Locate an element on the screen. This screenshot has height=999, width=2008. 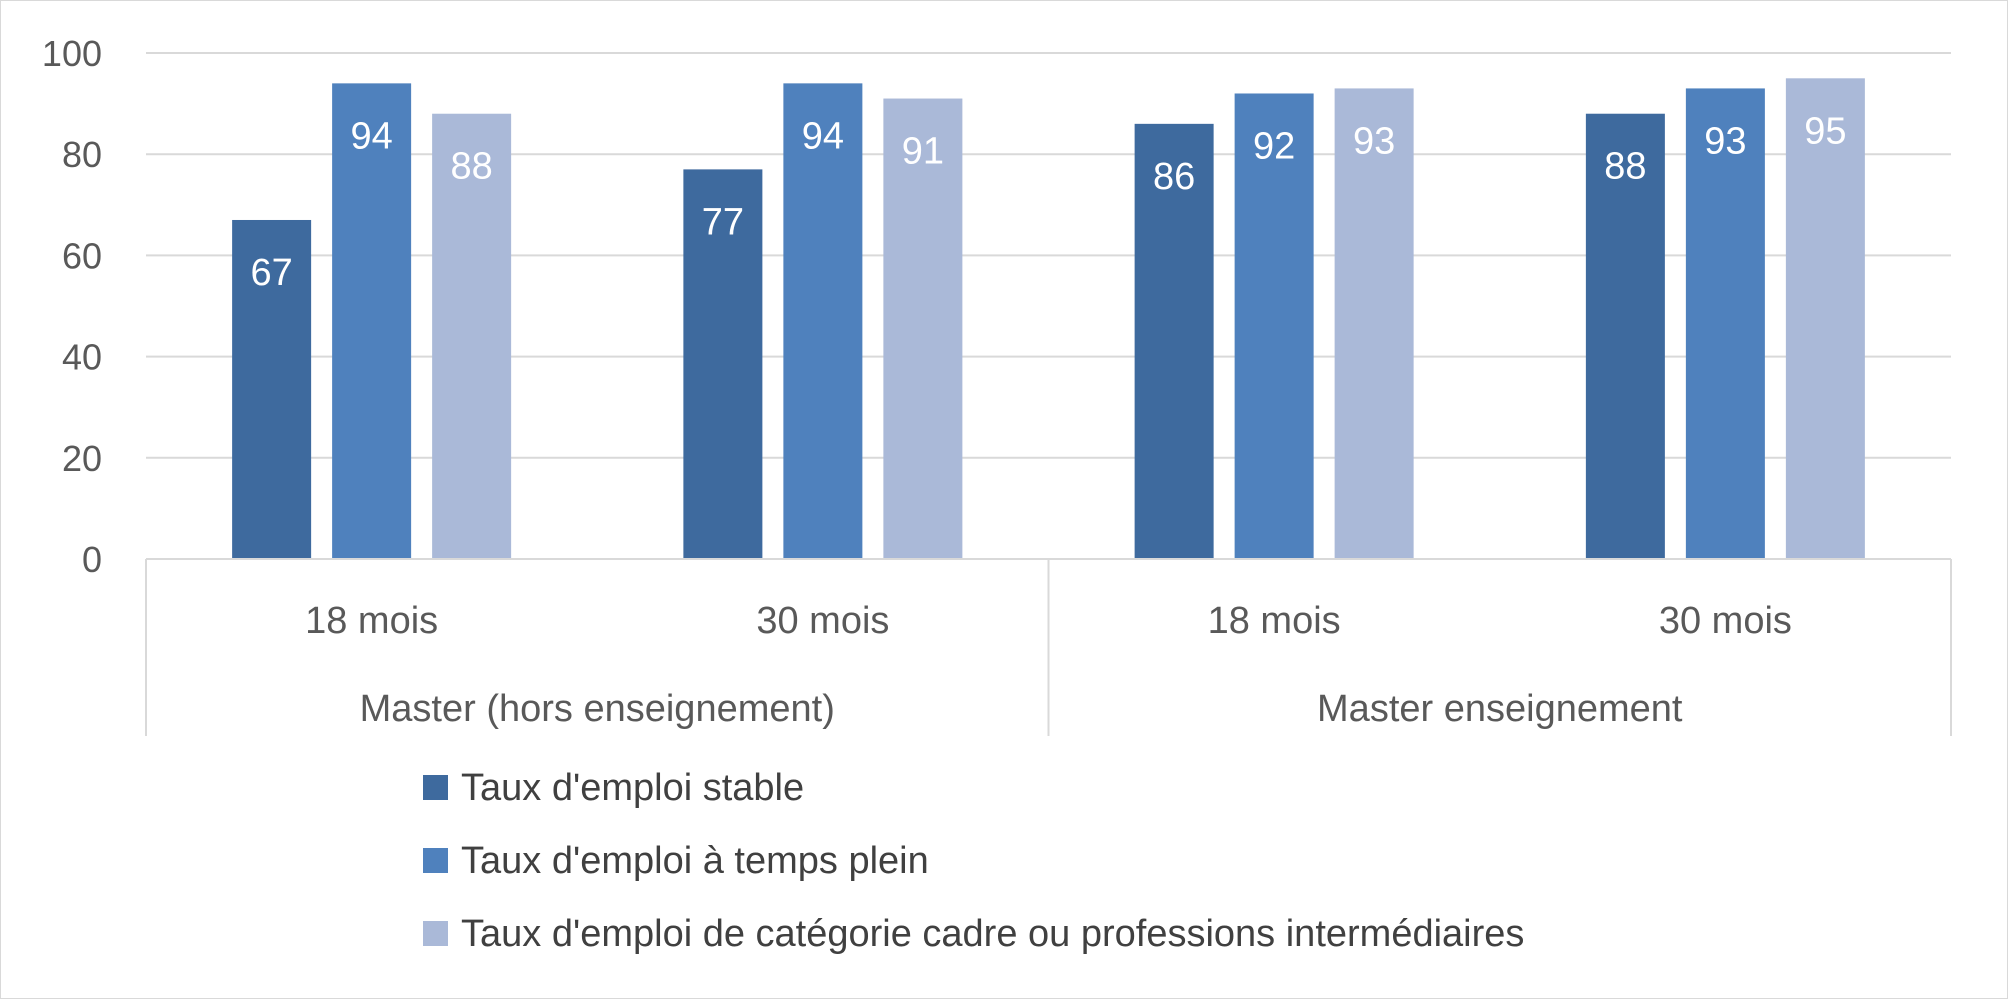
y-tick-label: 0 is located at coordinates (92, 559).